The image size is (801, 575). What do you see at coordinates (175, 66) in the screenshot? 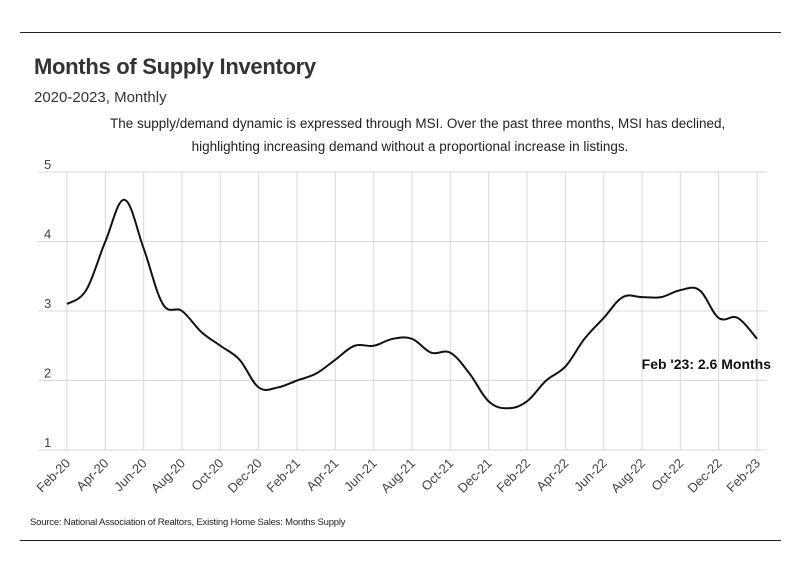
I see `chart-title: Months of Supply Inventory` at bounding box center [175, 66].